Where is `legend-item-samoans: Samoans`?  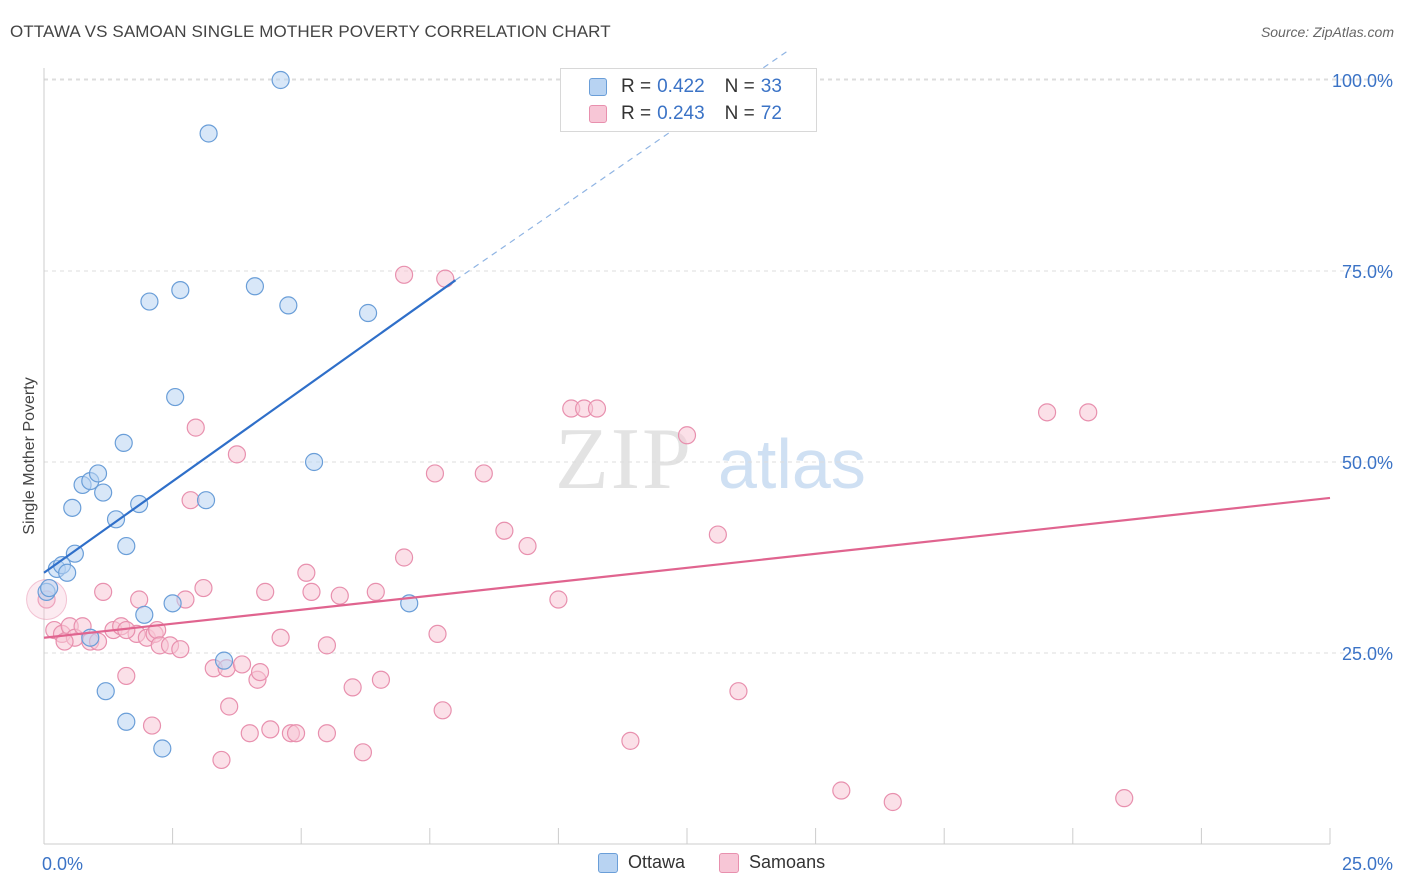
legend-item-samoans: Samoans is located at coordinates (772, 862).